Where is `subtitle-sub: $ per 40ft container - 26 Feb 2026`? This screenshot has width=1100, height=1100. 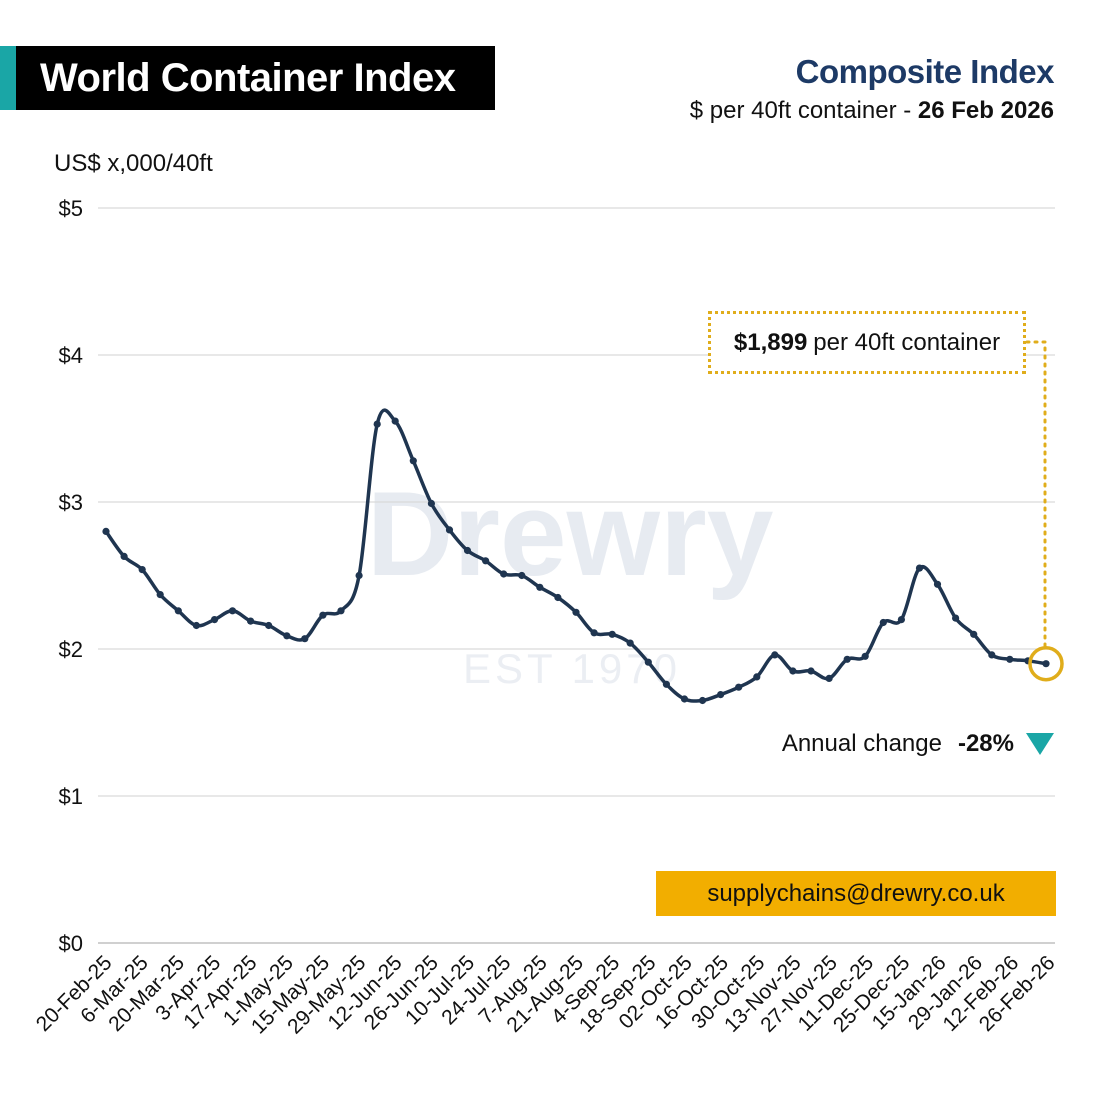 subtitle-sub: $ per 40ft container - 26 Feb 2026 is located at coordinates (872, 111).